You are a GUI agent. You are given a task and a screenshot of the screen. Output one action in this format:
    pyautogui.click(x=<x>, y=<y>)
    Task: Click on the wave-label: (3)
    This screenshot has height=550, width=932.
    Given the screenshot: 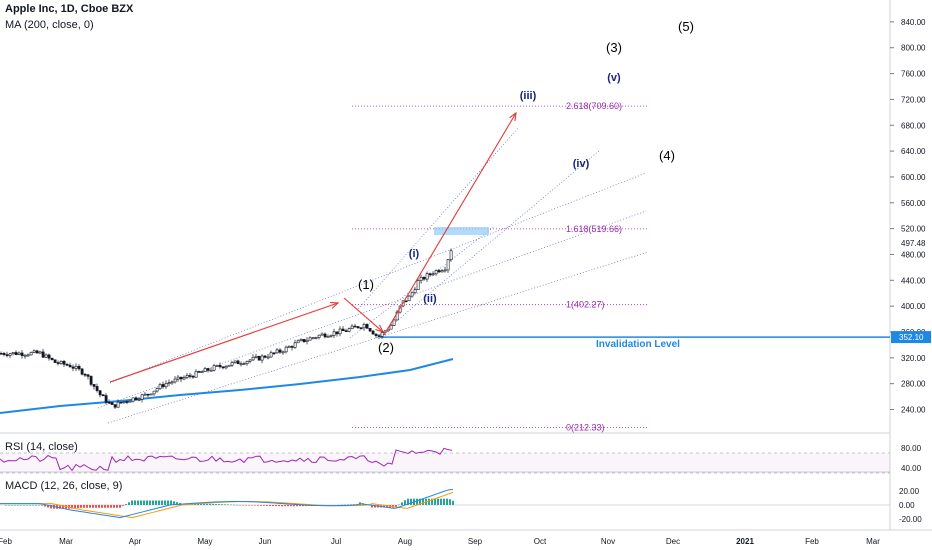 What is the action you would take?
    pyautogui.click(x=614, y=47)
    